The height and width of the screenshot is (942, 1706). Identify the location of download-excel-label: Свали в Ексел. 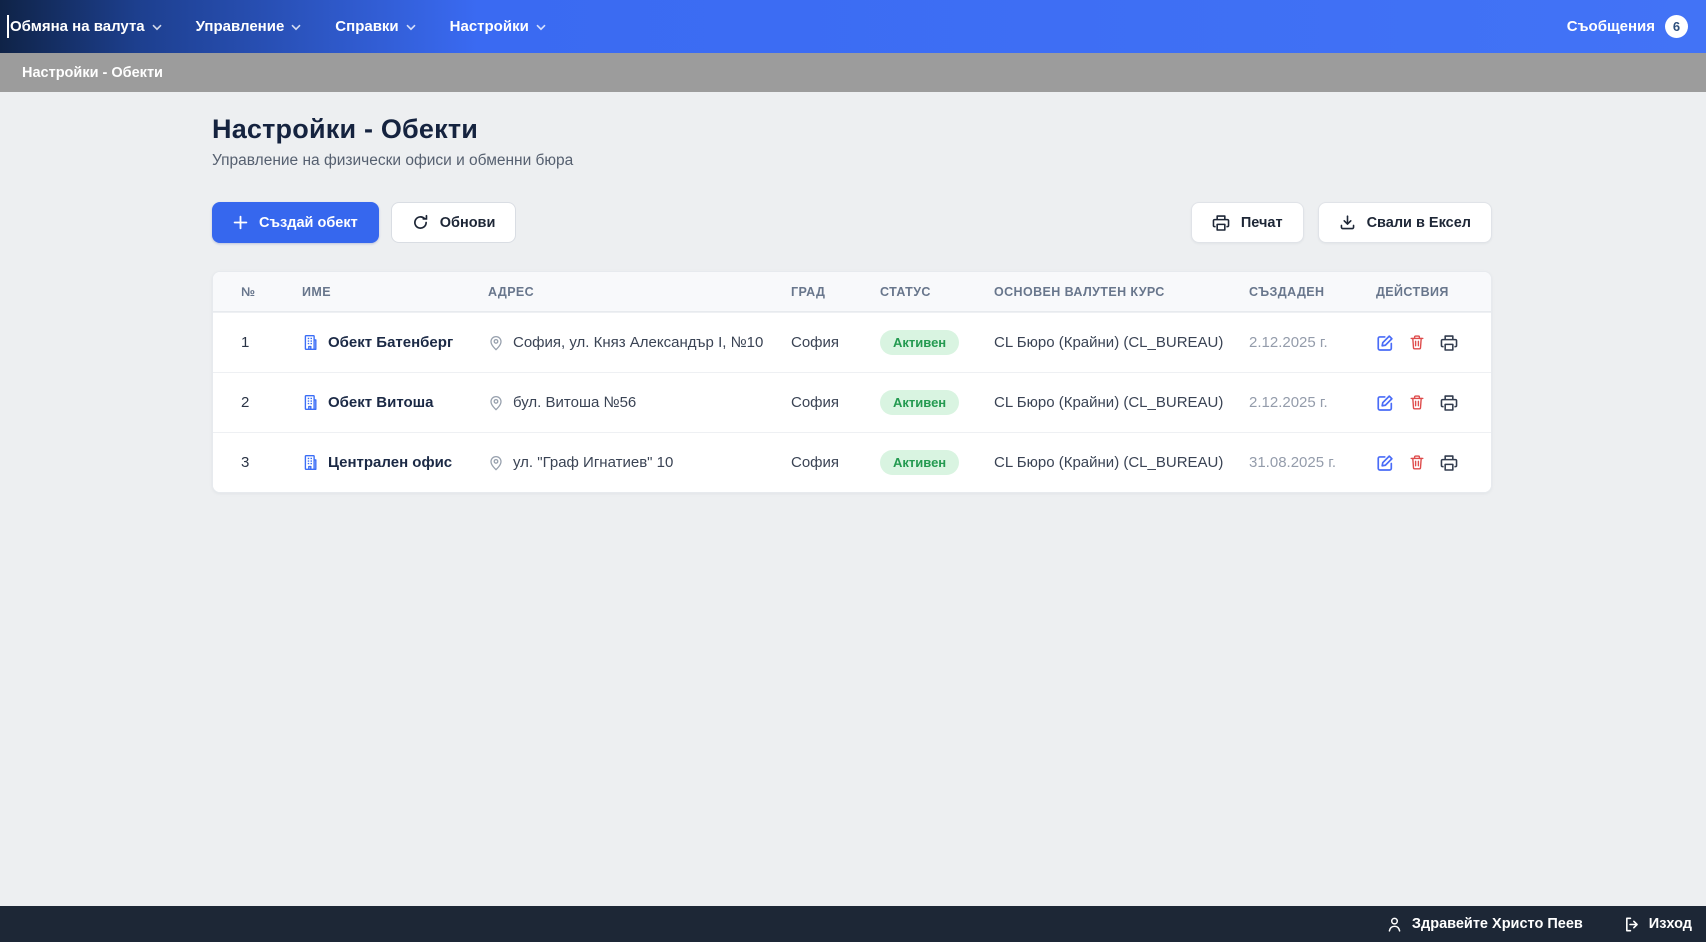
(1418, 222).